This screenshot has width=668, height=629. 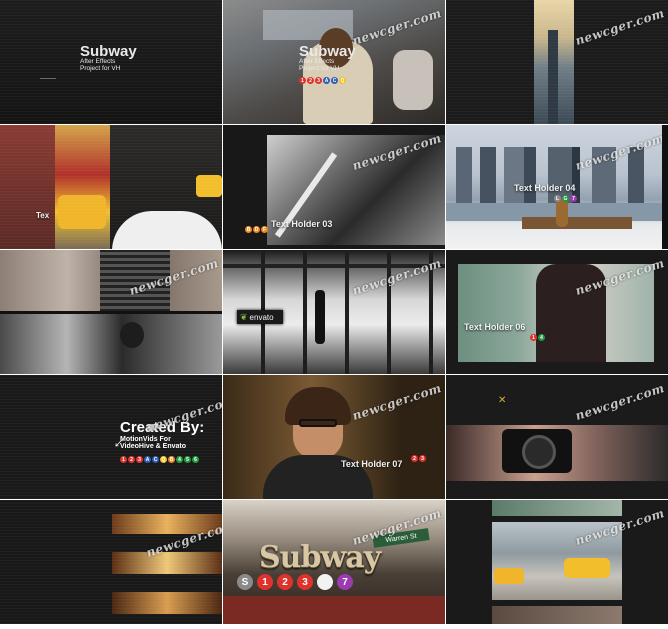 What do you see at coordinates (27, 187) in the screenshot?
I see `red-panel` at bounding box center [27, 187].